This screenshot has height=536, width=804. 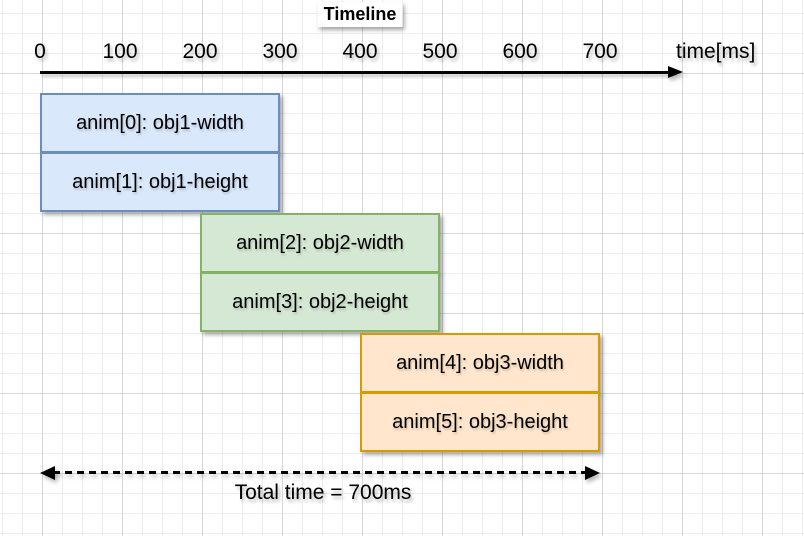 I want to click on anim-bar: anim[3]: obj2-height, so click(x=320, y=302).